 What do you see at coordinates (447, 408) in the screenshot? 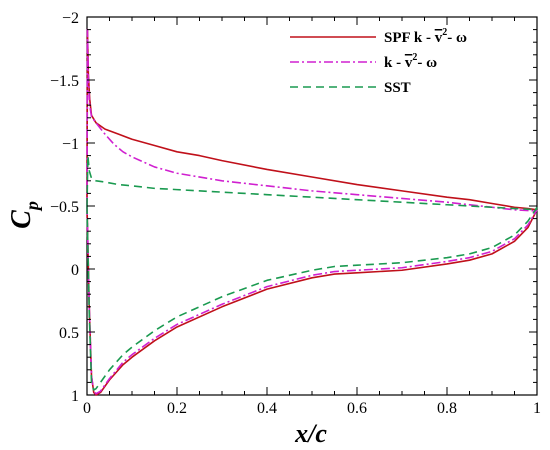
I see `x-tick-label: 0.8` at bounding box center [447, 408].